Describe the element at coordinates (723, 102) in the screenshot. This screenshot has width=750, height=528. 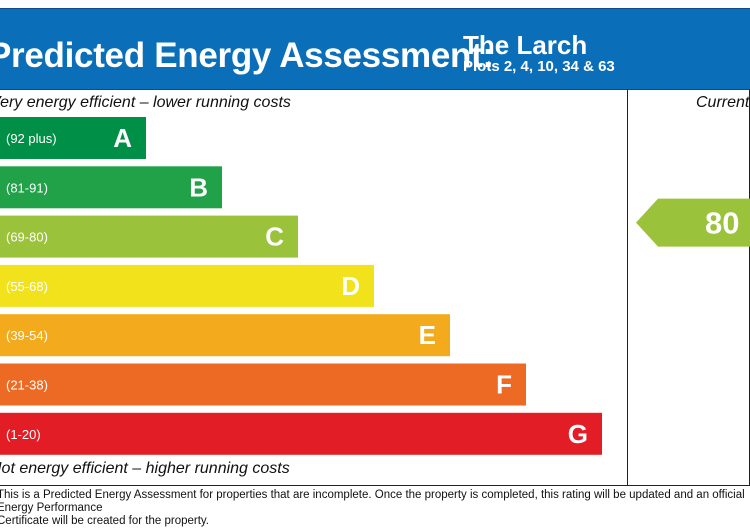
I see `current-column-header: Current` at that location.